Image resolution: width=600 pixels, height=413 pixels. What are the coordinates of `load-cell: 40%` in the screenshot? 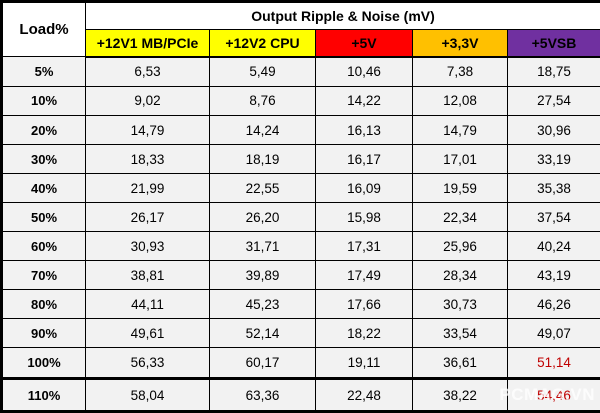 It's located at (43, 188).